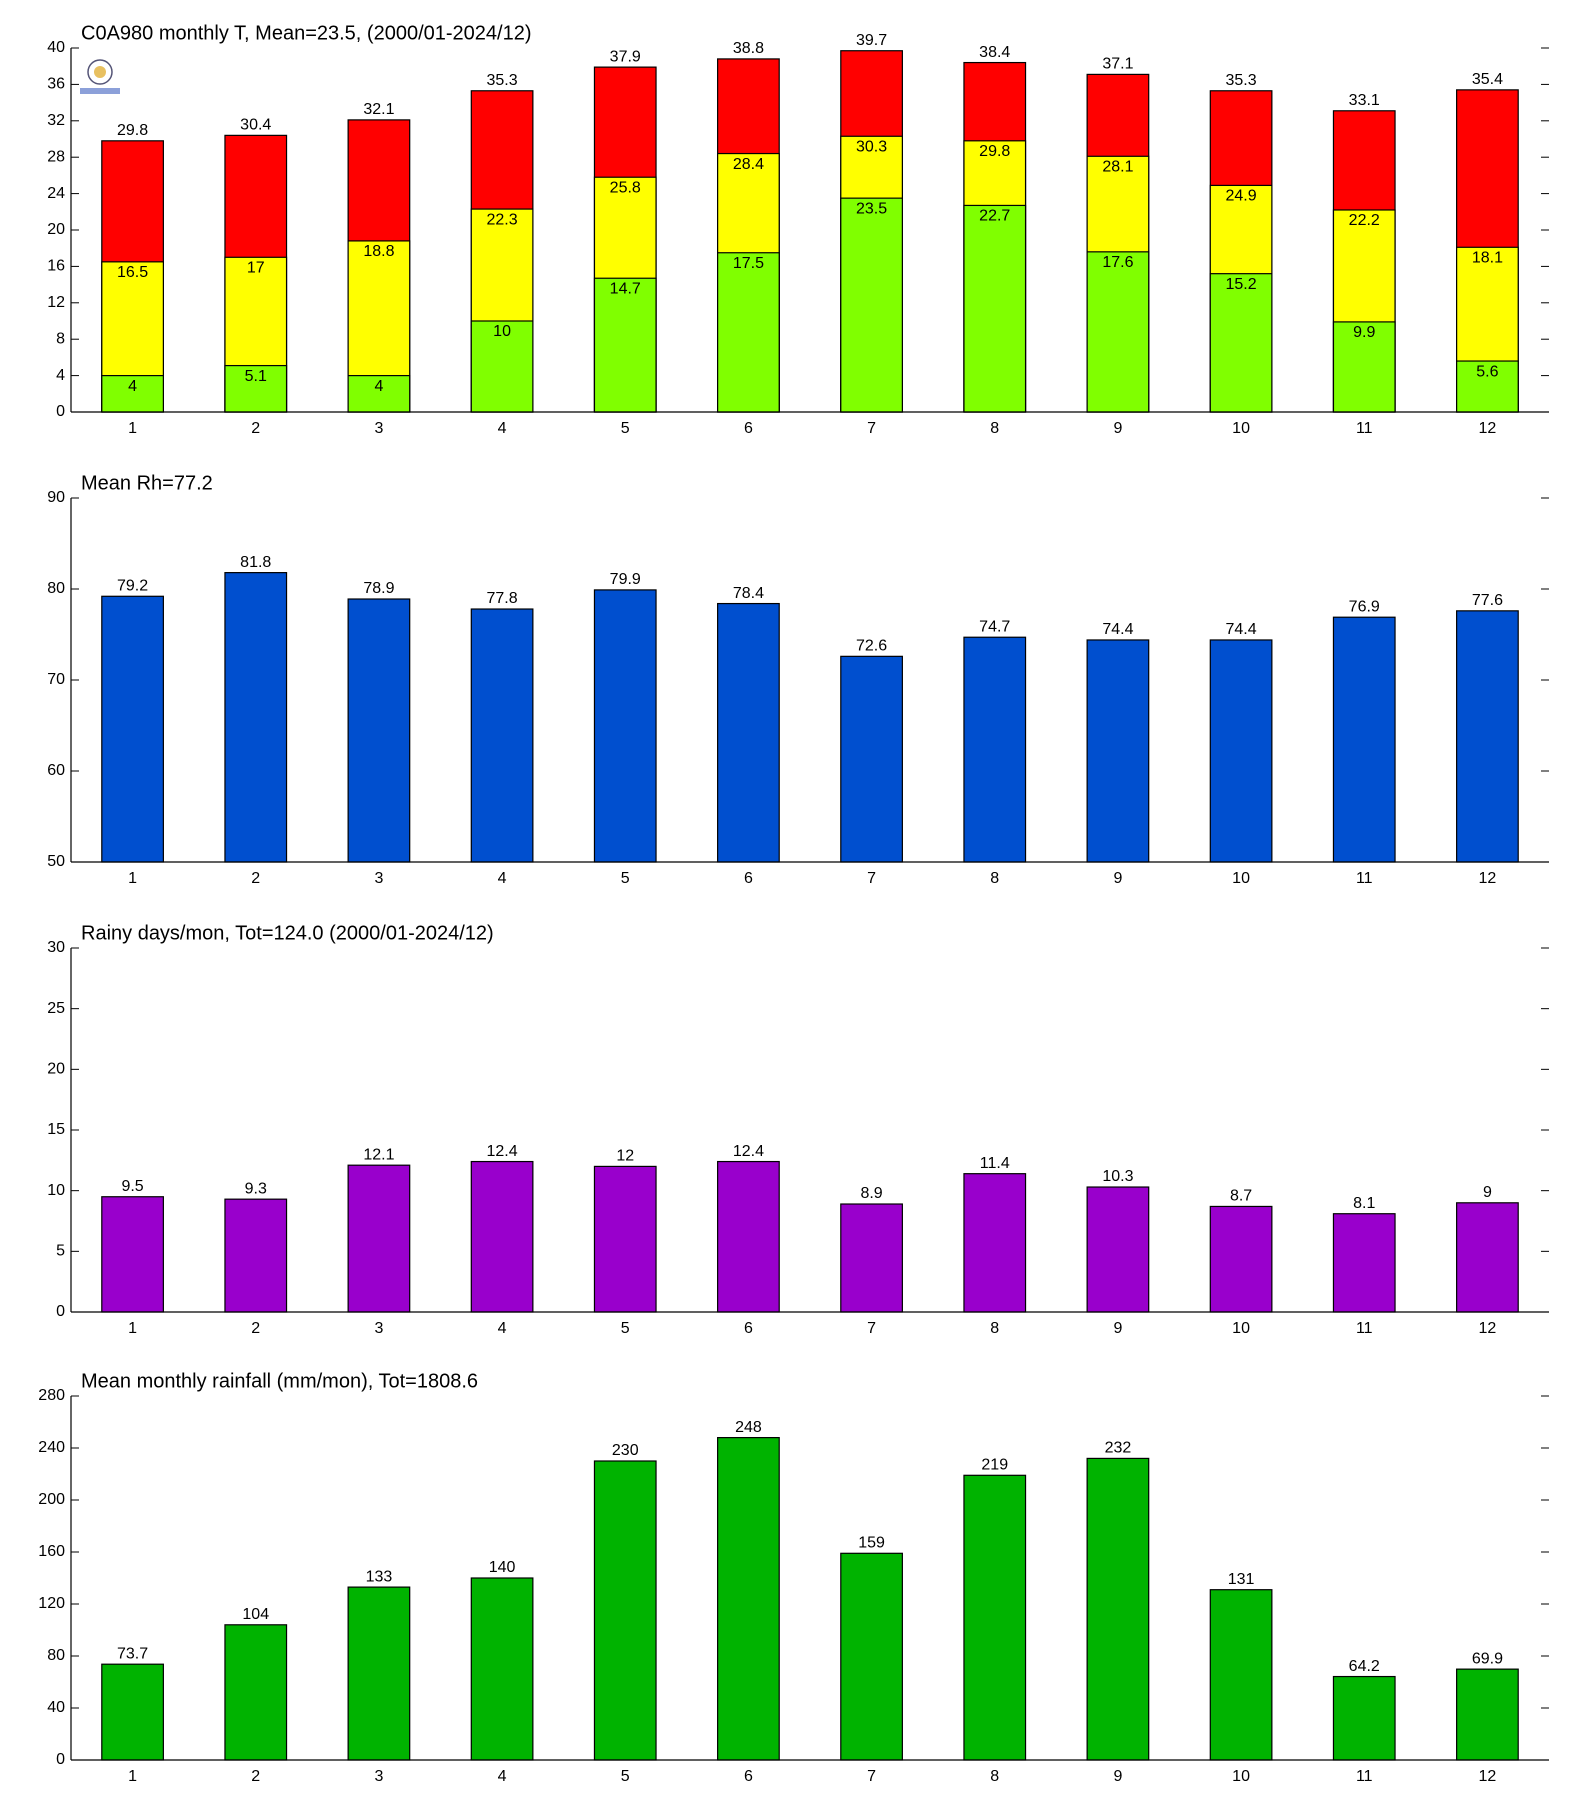  I want to click on value-label: 131, so click(1241, 1579).